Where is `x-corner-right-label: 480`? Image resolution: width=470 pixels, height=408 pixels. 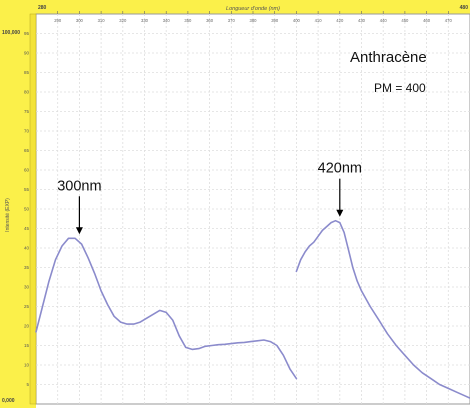
x-corner-right-label: 480 is located at coordinates (464, 8).